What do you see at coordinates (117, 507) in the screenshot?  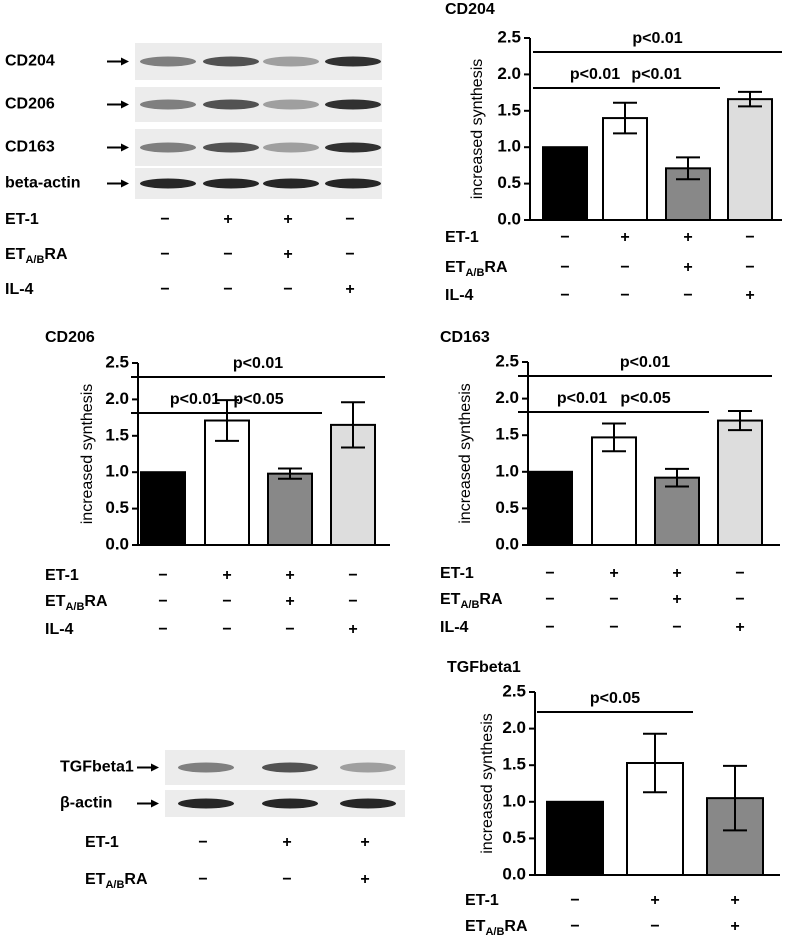 I see `y-tick-label: 0.5` at bounding box center [117, 507].